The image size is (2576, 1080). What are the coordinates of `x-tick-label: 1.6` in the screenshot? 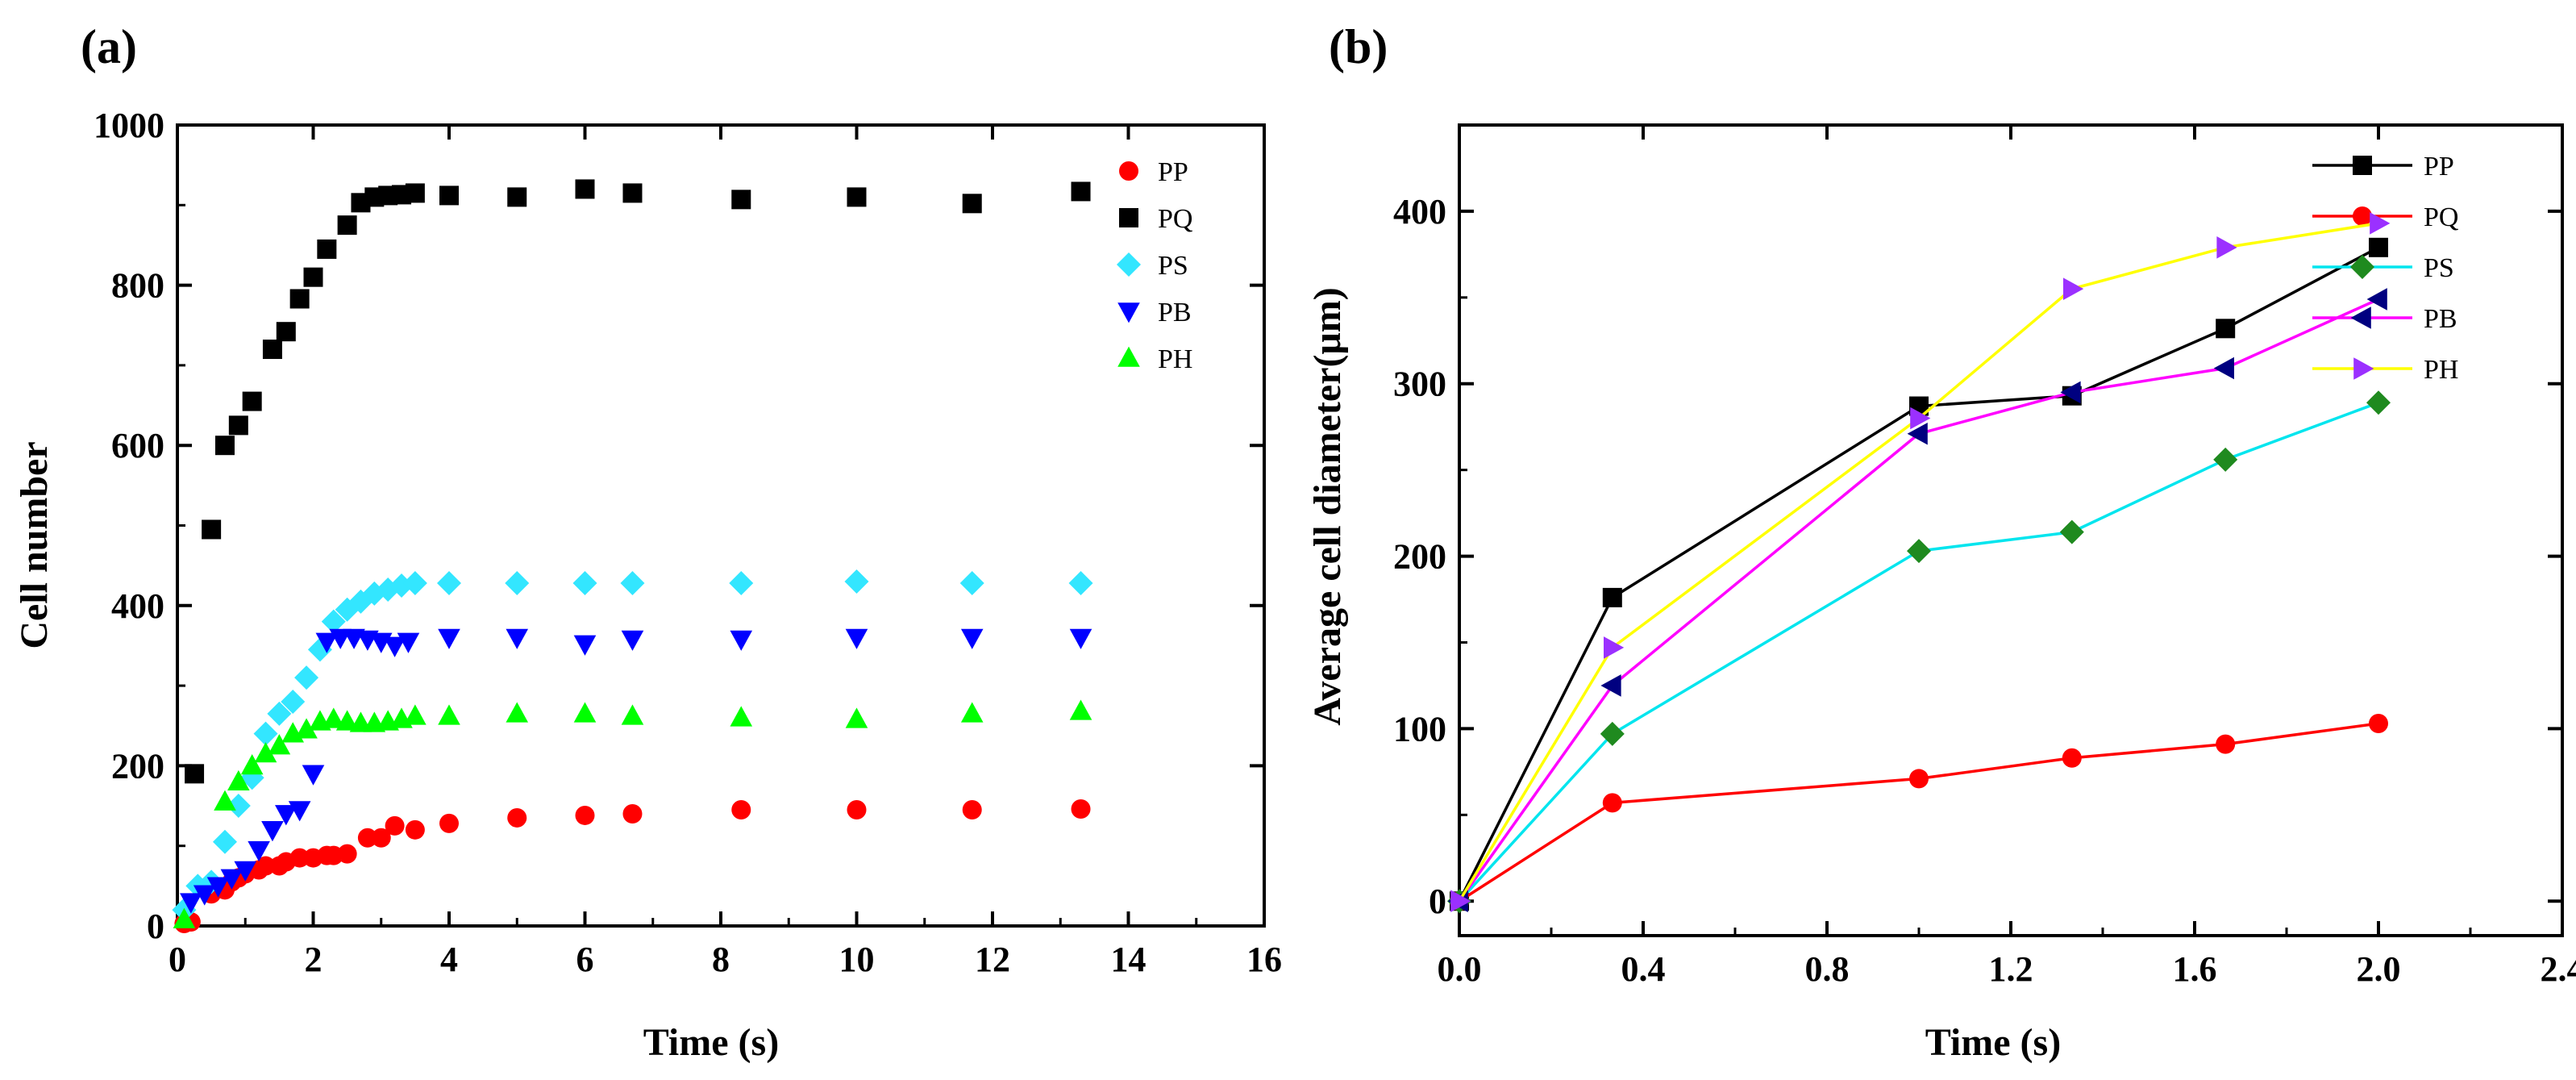 It's located at (2195, 969).